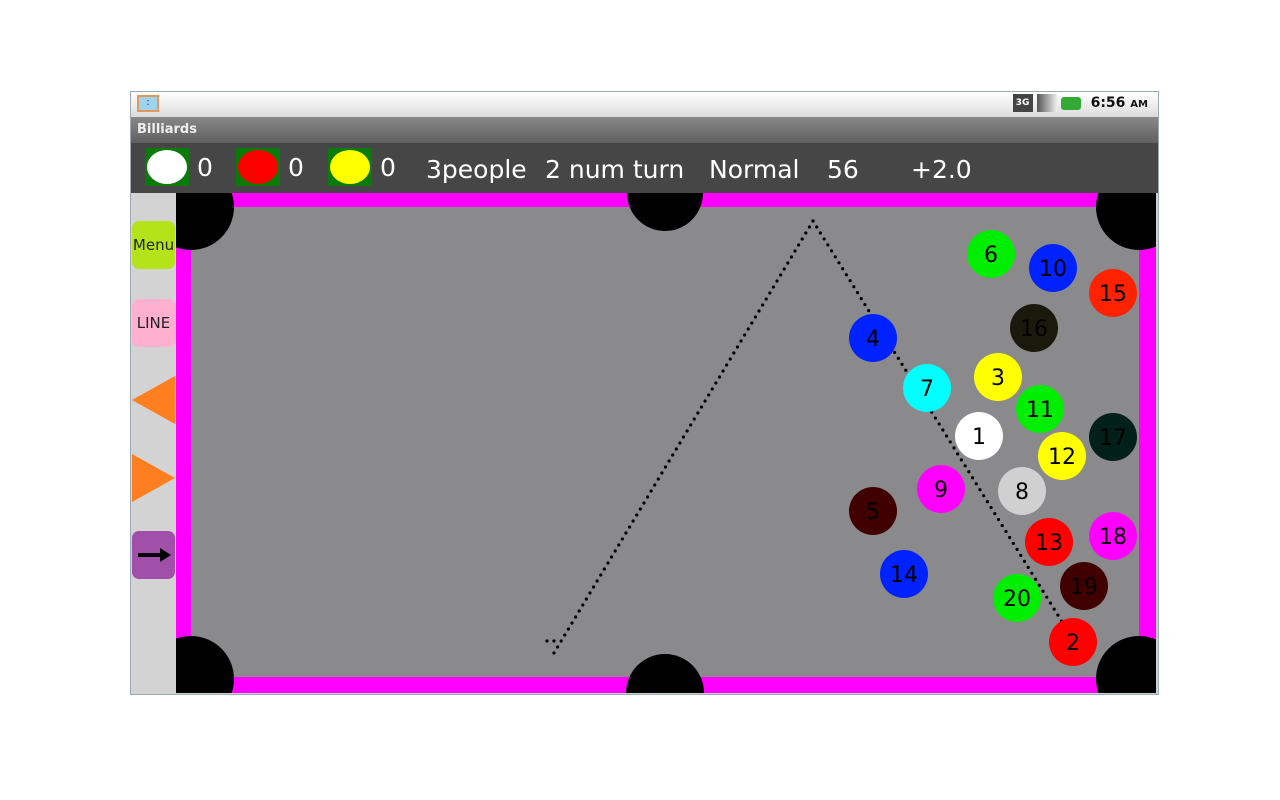  I want to click on mode-label: Normal, so click(754, 169).